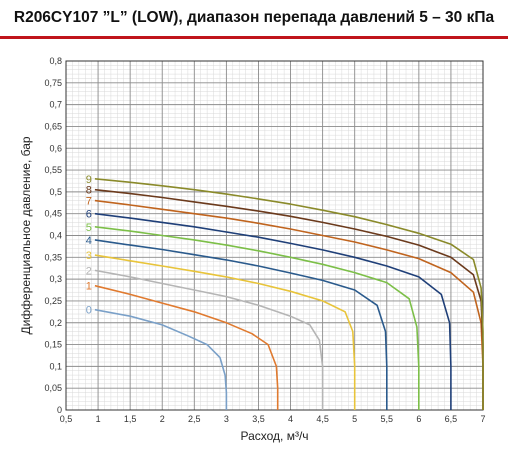  Describe the element at coordinates (273, 419) in the screenshot. I see `x-tick-labels: 0,5 1 1,5 2 2,5 3 3,5 4 4,5 5 5,5 6 6,5 7` at that location.